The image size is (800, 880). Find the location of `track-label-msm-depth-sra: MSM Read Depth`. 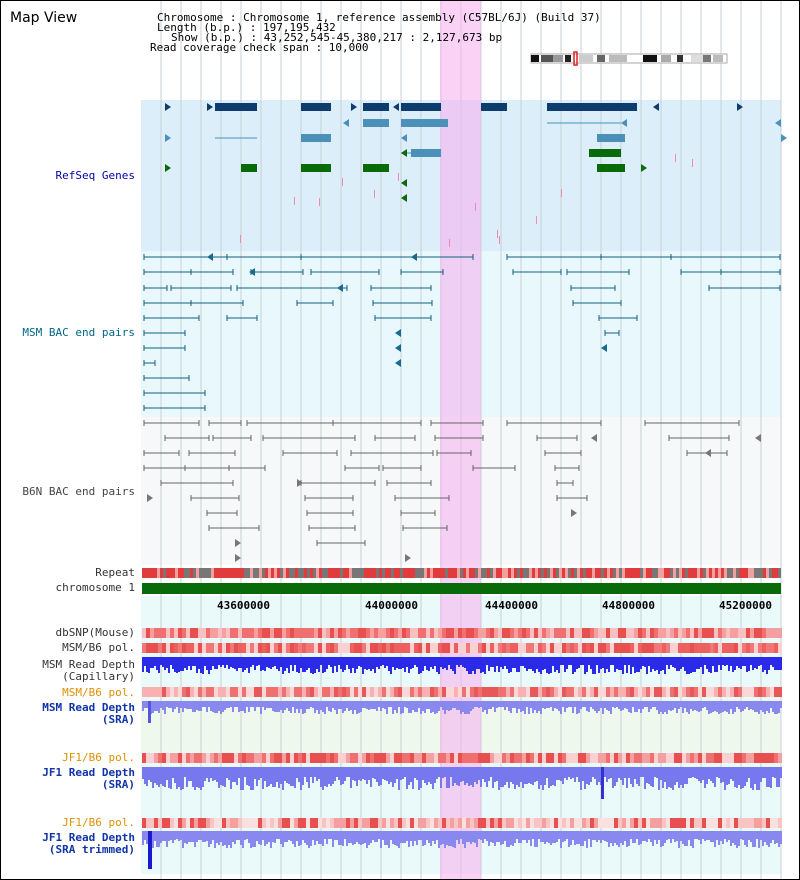

track-label-msm-depth-sra: MSM Read Depth is located at coordinates (88, 707).